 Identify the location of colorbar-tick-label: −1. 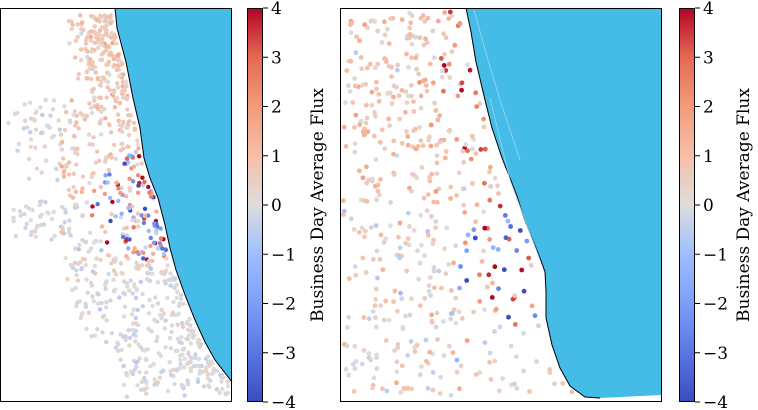
(283, 255).